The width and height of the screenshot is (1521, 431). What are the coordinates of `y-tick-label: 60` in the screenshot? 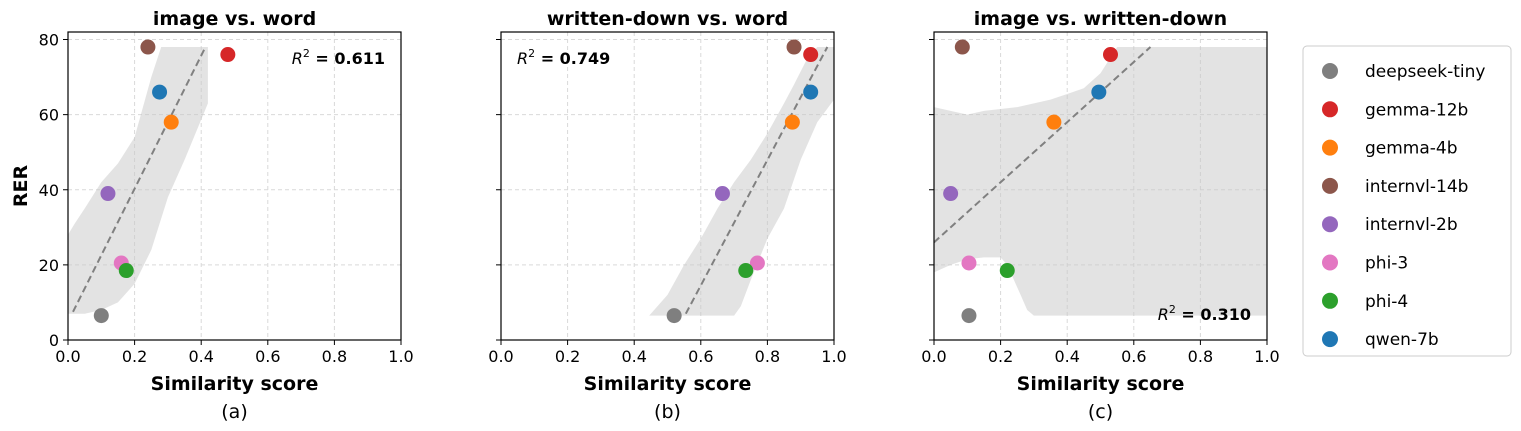 It's located at (49, 115).